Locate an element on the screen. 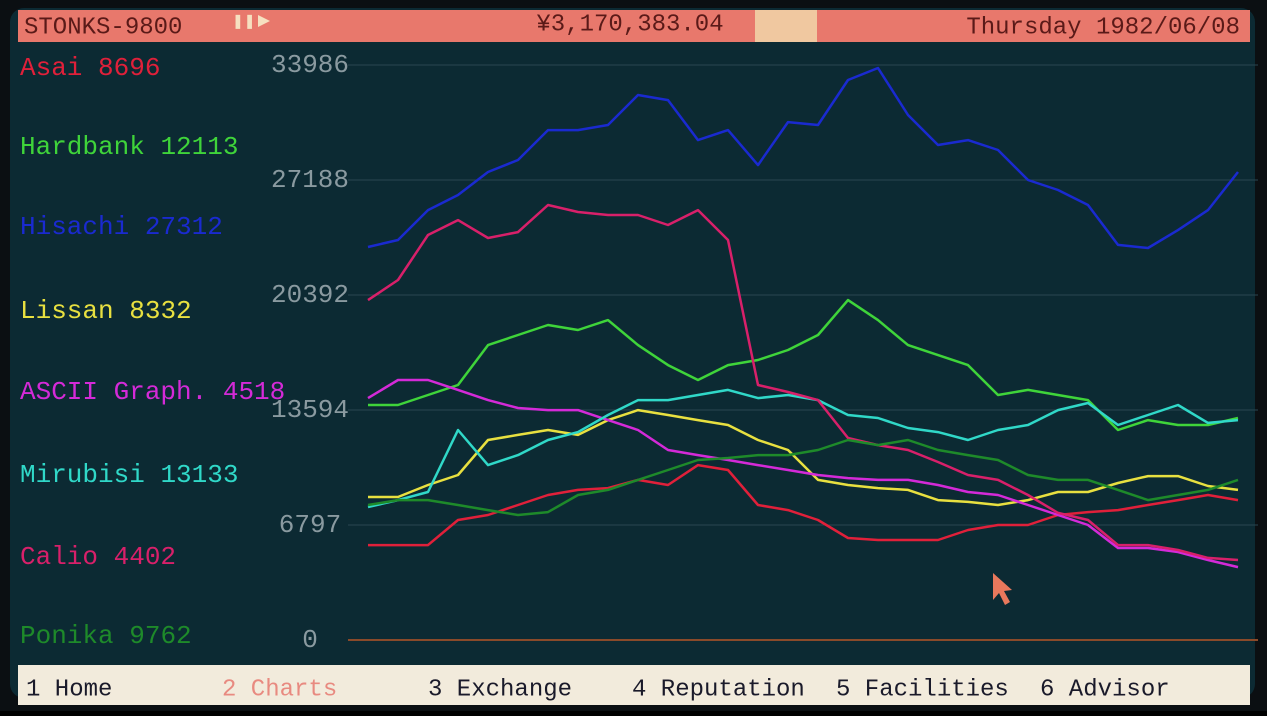 The width and height of the screenshot is (1267, 716). legend-value: 8332 is located at coordinates (160, 311).